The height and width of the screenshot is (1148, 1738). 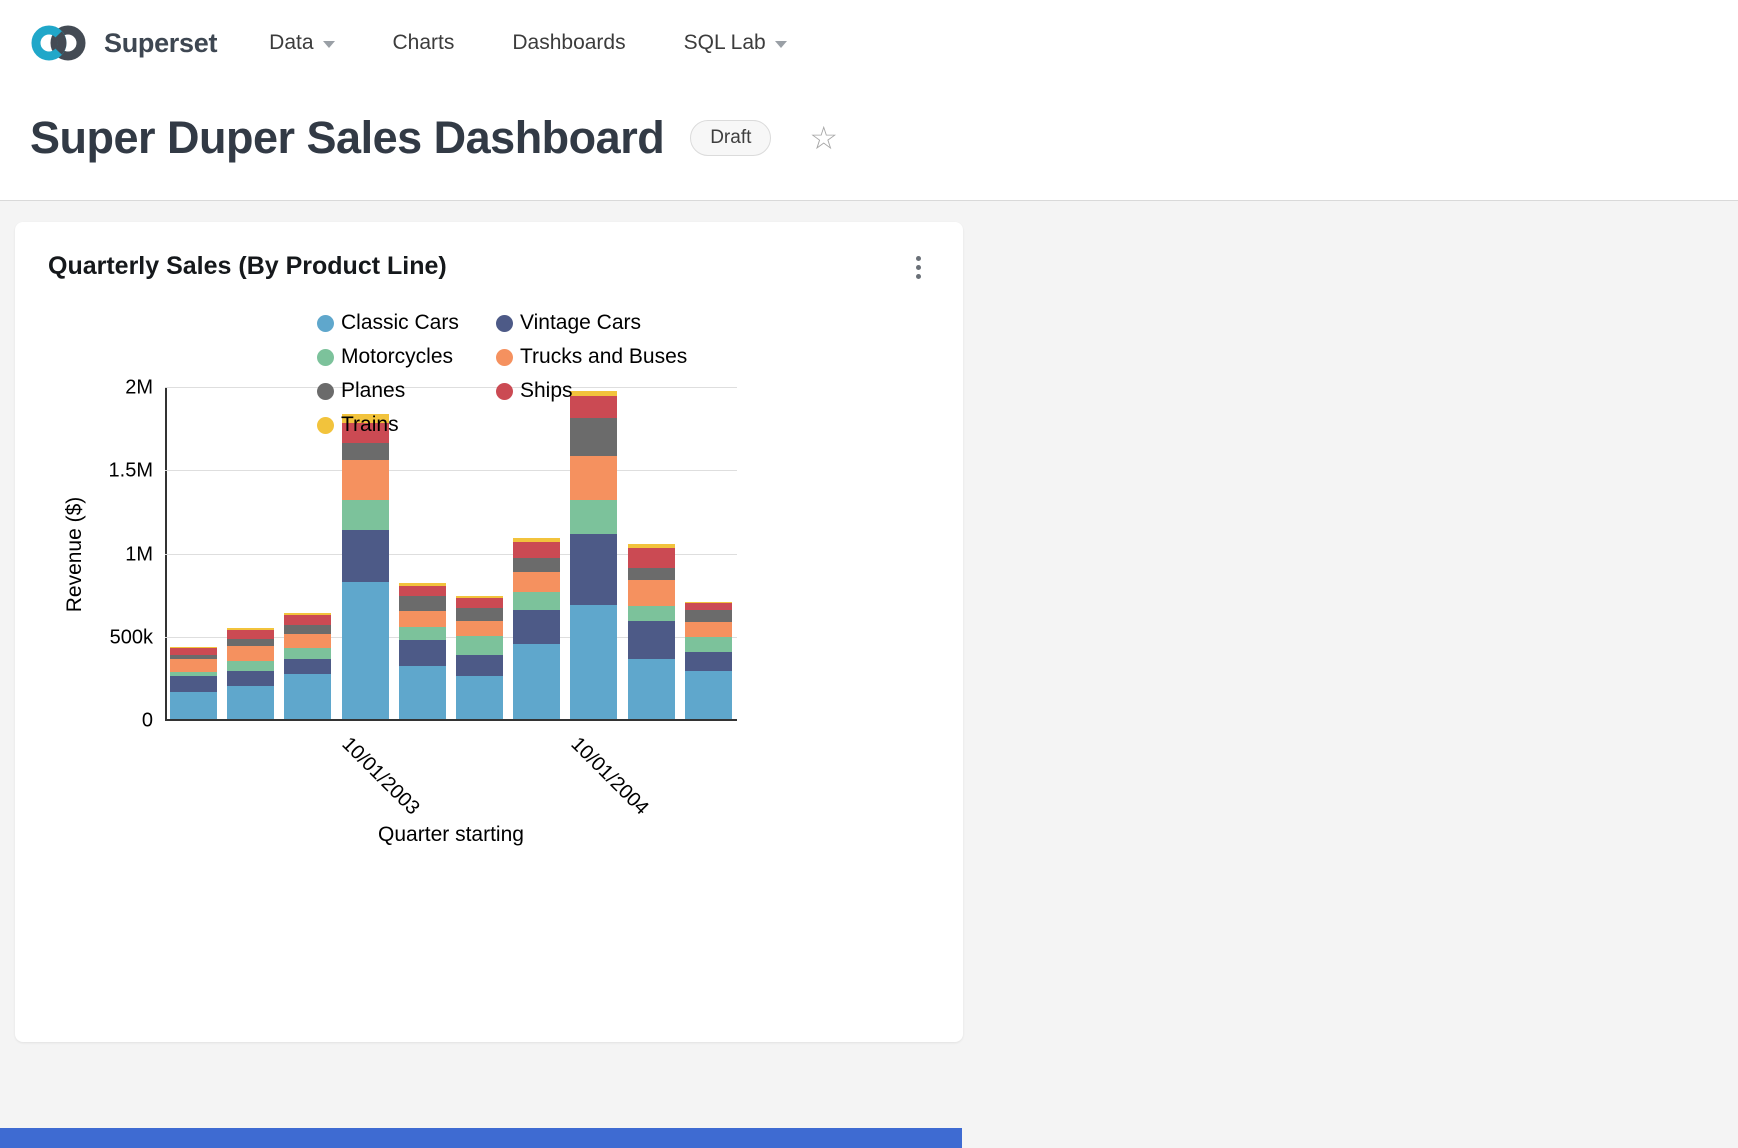 What do you see at coordinates (735, 43) in the screenshot?
I see `nav-item-sql-lab: SQL Lab` at bounding box center [735, 43].